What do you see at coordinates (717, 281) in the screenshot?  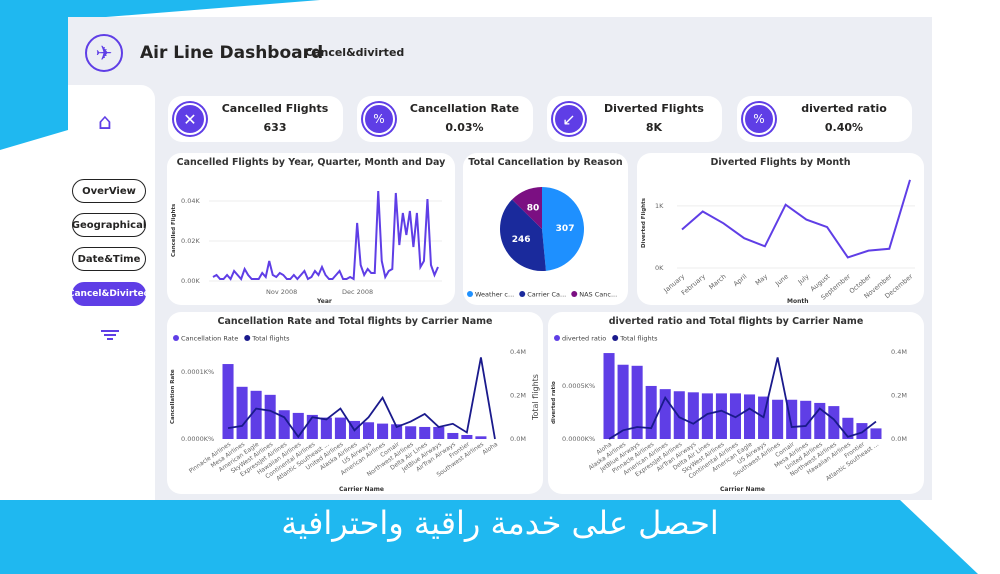 I see `x-tick-label: March` at bounding box center [717, 281].